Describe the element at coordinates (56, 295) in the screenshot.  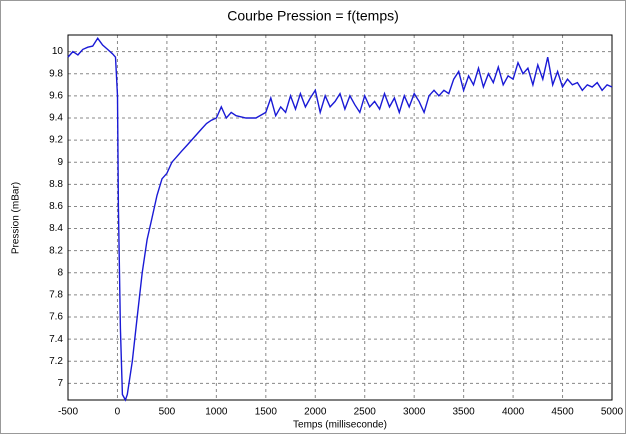
I see `y-tick-label: 7.8` at that location.